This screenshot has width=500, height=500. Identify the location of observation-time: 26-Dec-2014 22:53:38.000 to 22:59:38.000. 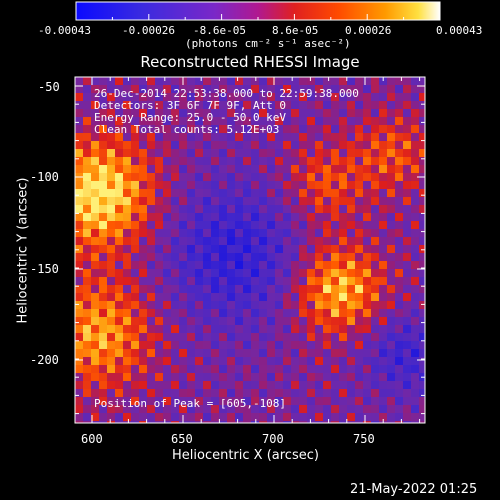
(226, 93).